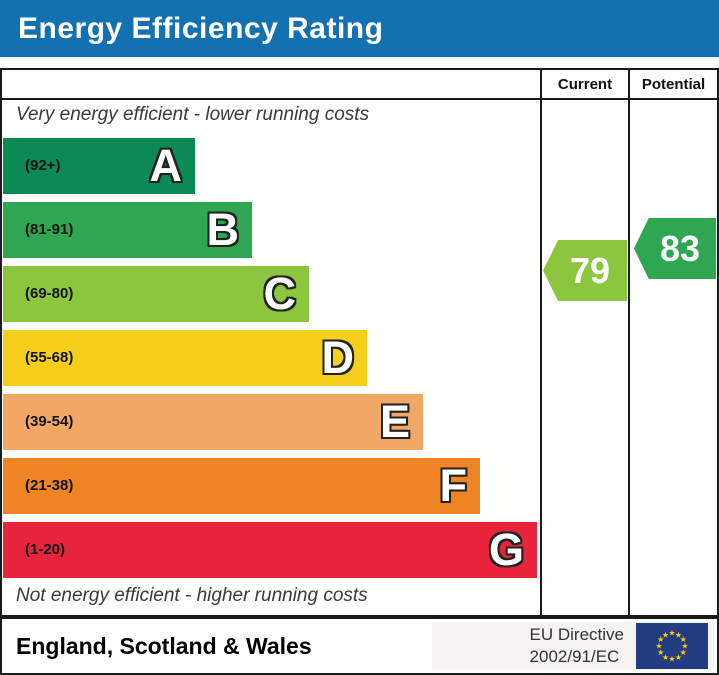 This screenshot has width=719, height=675. What do you see at coordinates (213, 422) in the screenshot?
I see `band-e: (39-54) E` at bounding box center [213, 422].